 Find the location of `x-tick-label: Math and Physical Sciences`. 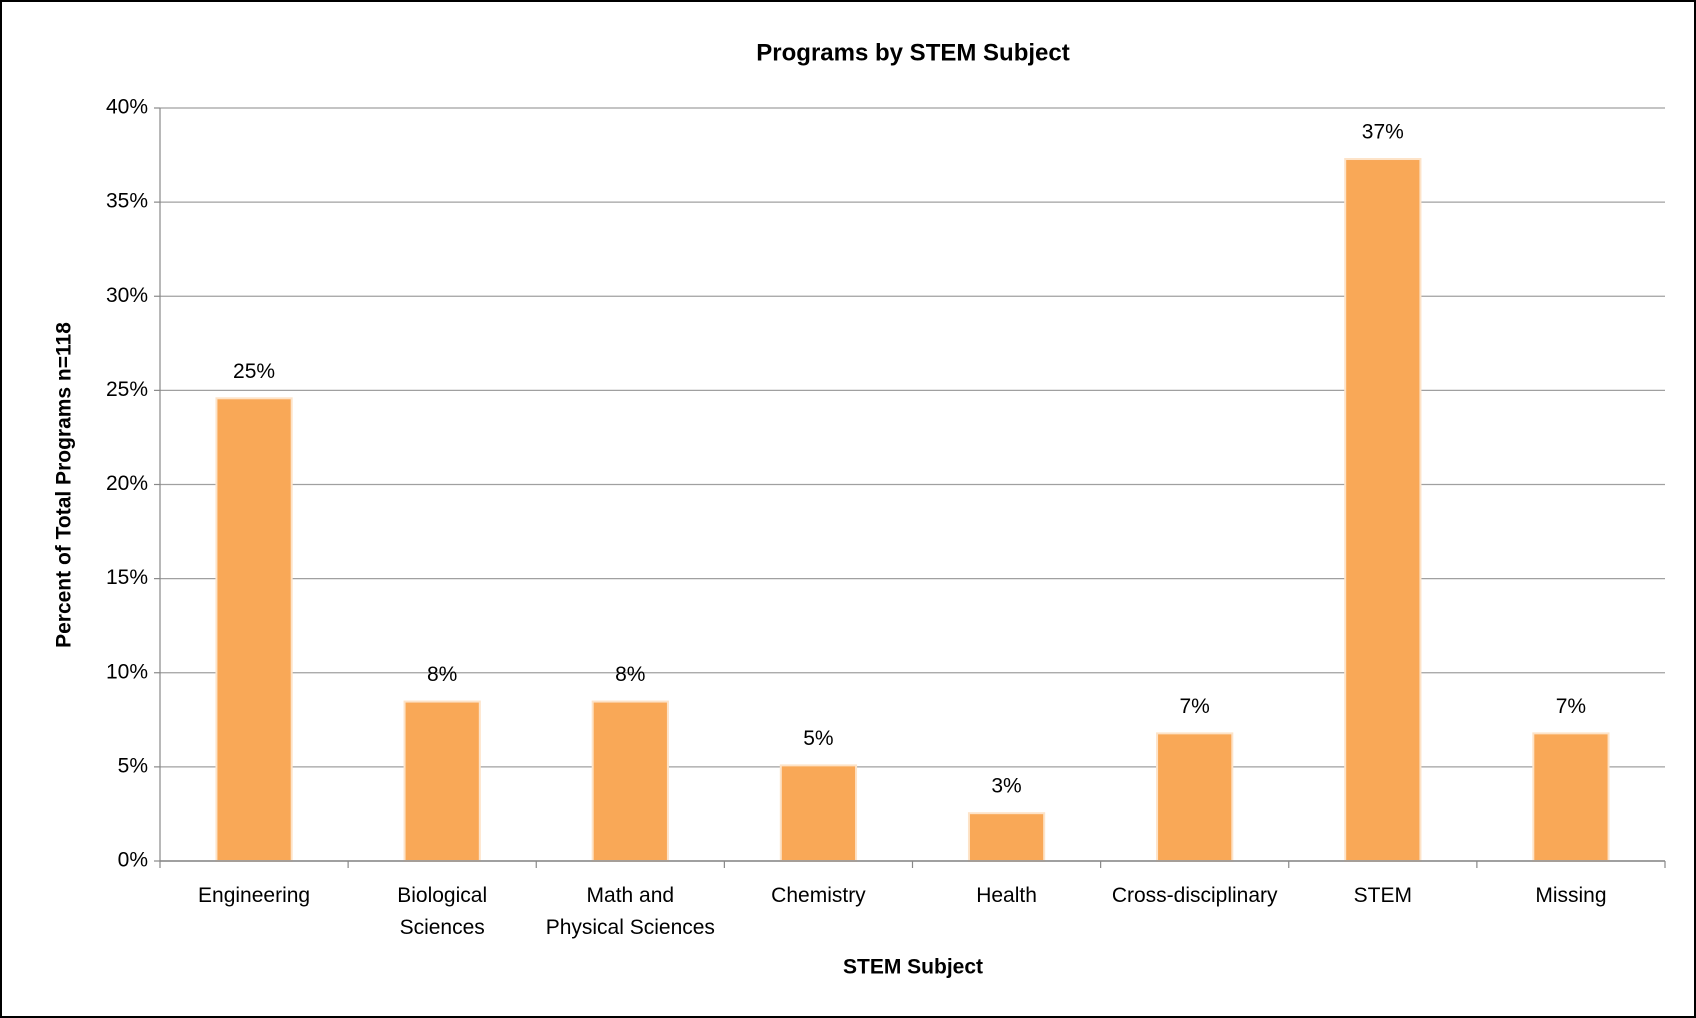

x-tick-label: Math and Physical Sciences is located at coordinates (630, 911).